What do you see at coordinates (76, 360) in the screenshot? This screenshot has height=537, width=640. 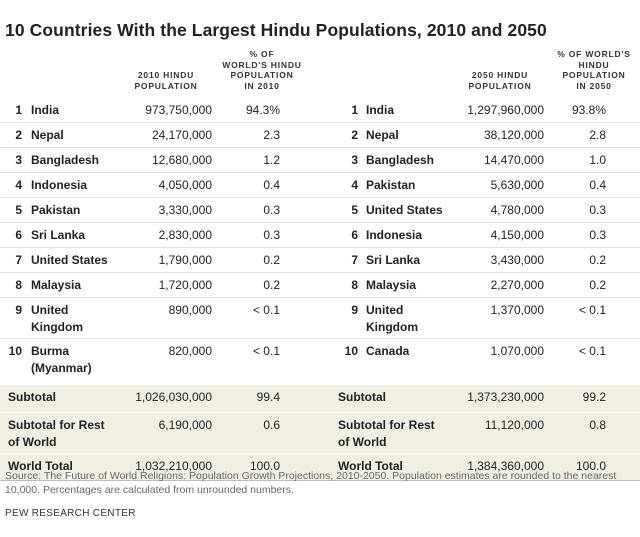 I see `country-2010: Burma (Myanmar)` at bounding box center [76, 360].